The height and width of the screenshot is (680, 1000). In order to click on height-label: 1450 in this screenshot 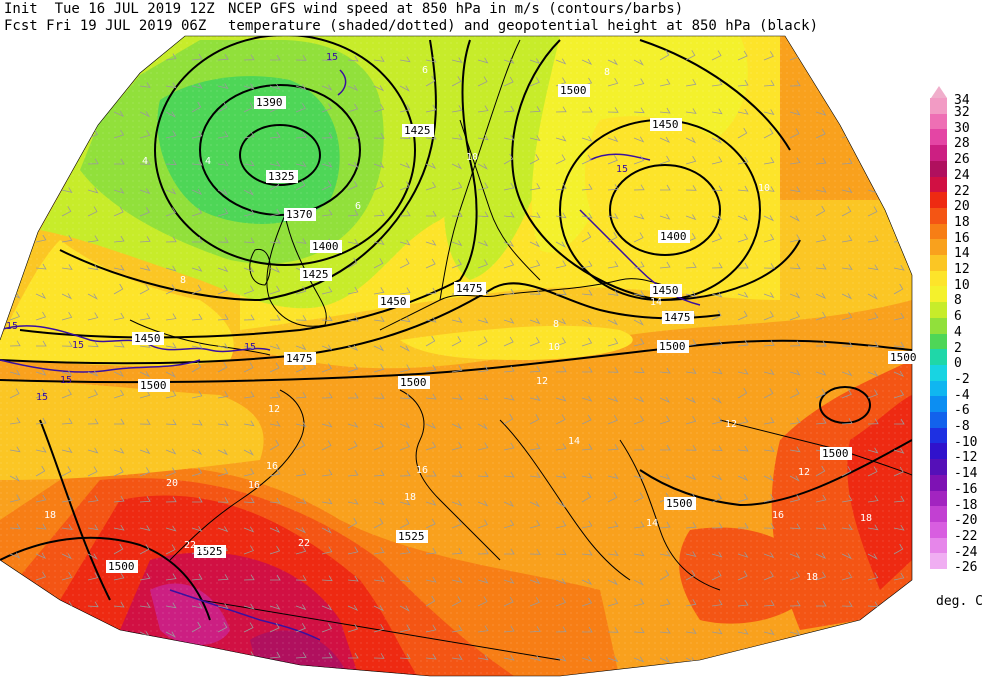, I will do `click(665, 124)`.